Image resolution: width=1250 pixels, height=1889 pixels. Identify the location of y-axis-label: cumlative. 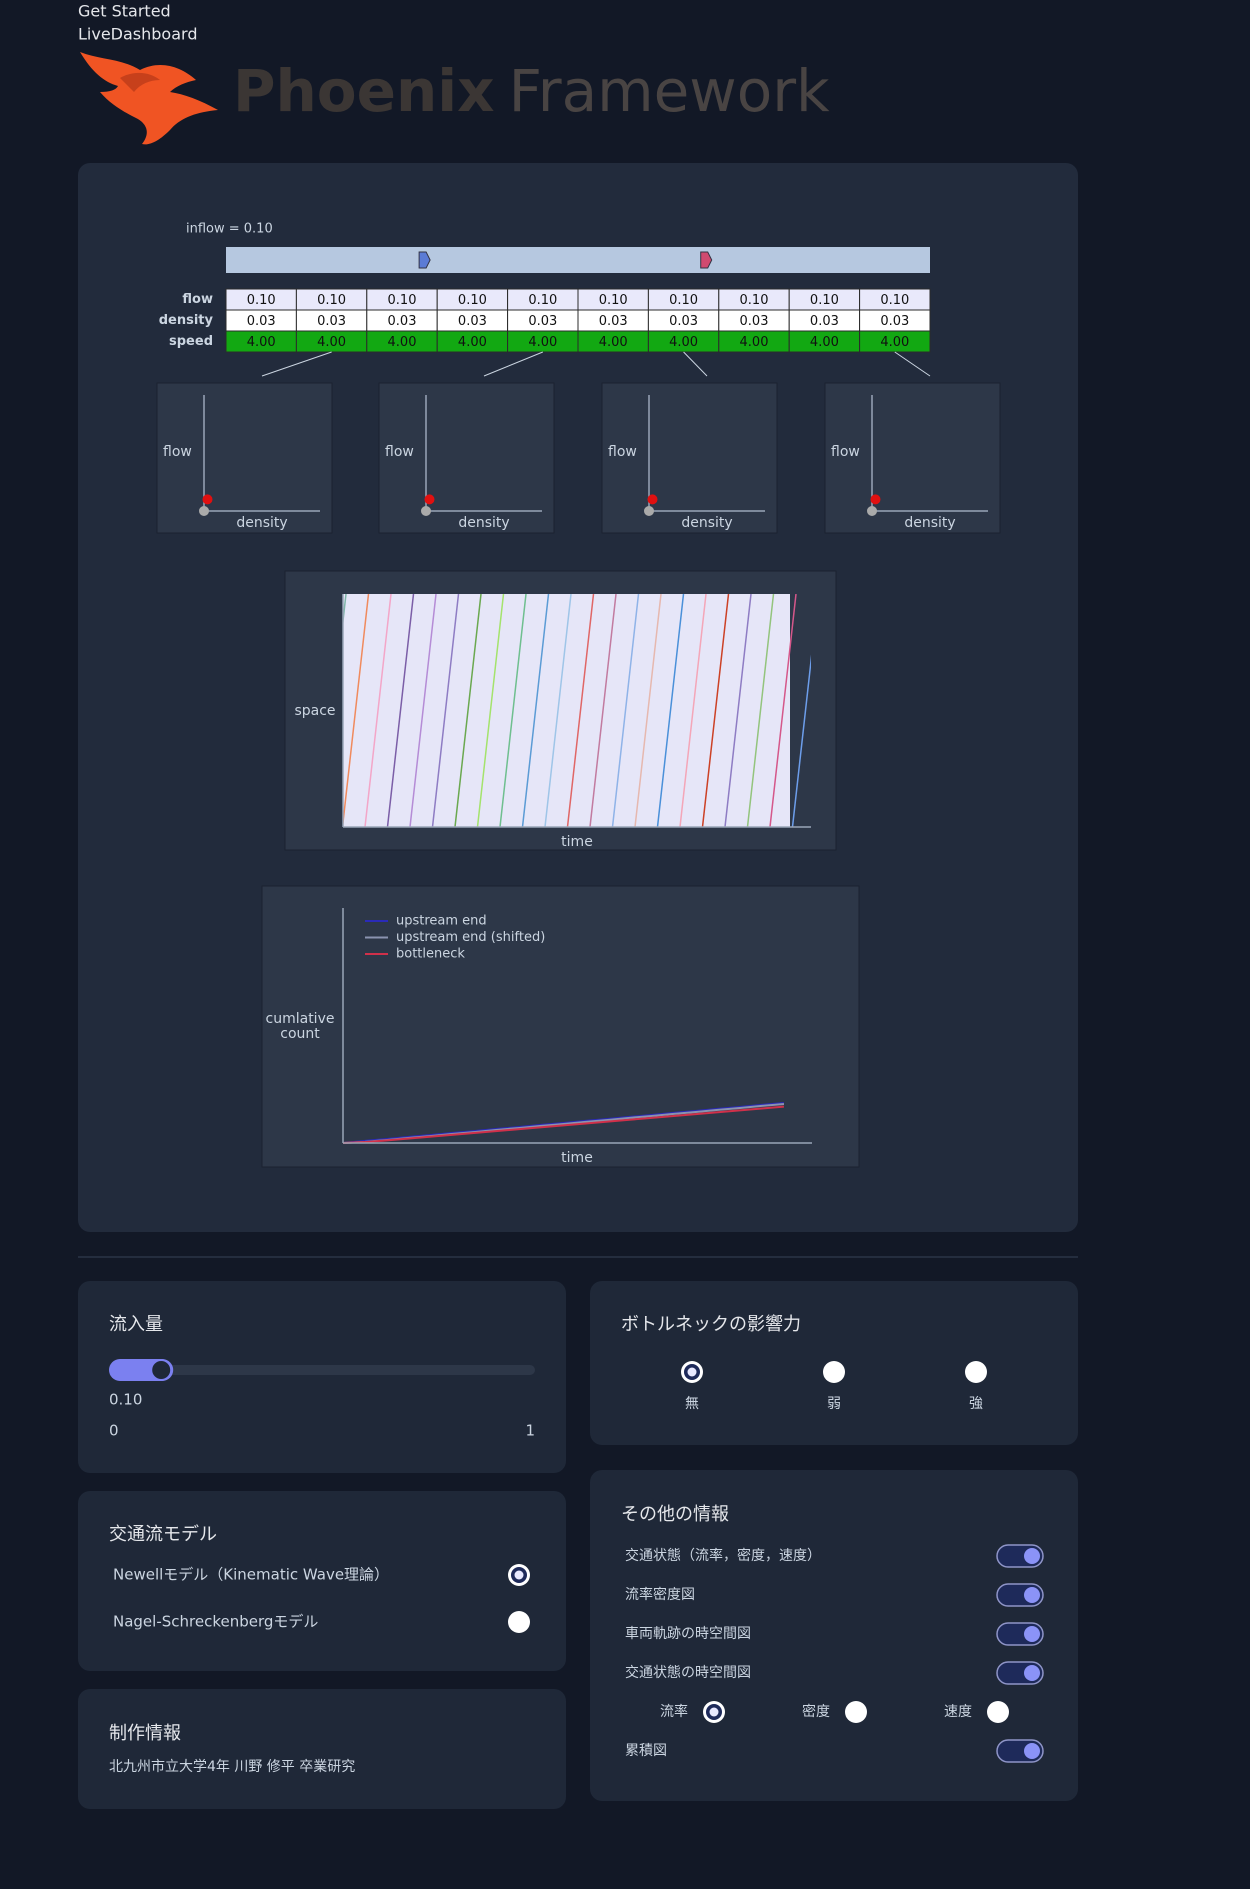
(300, 1019).